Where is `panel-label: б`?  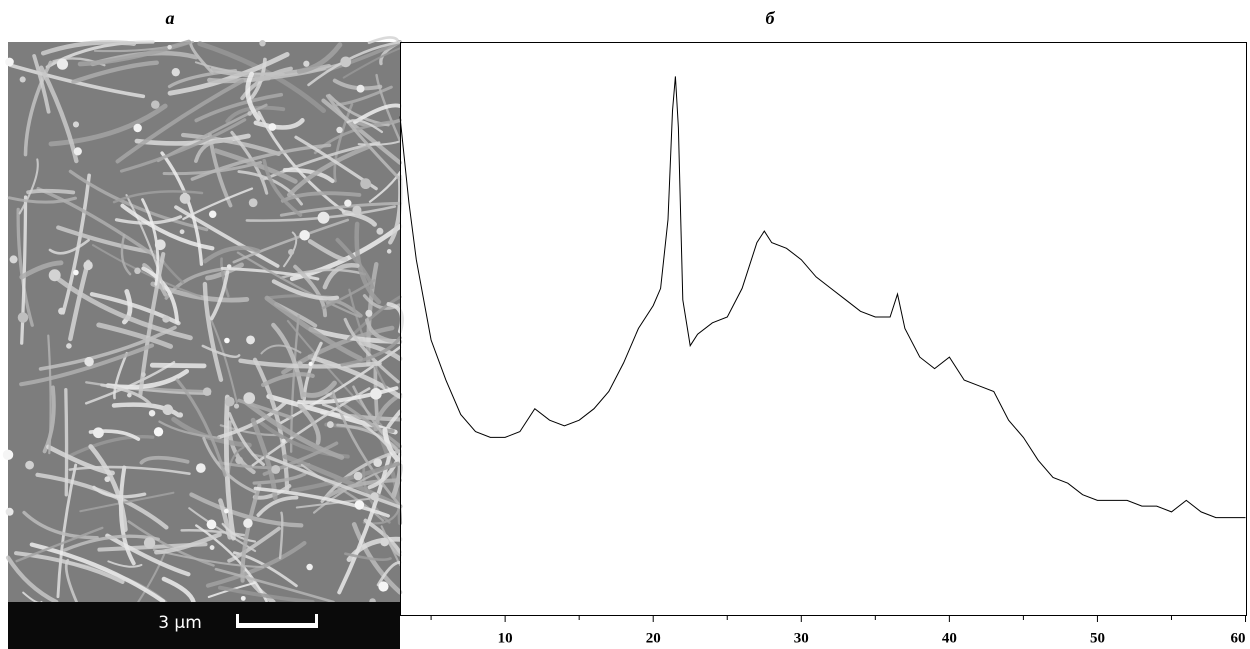
panel-label: б is located at coordinates (771, 18).